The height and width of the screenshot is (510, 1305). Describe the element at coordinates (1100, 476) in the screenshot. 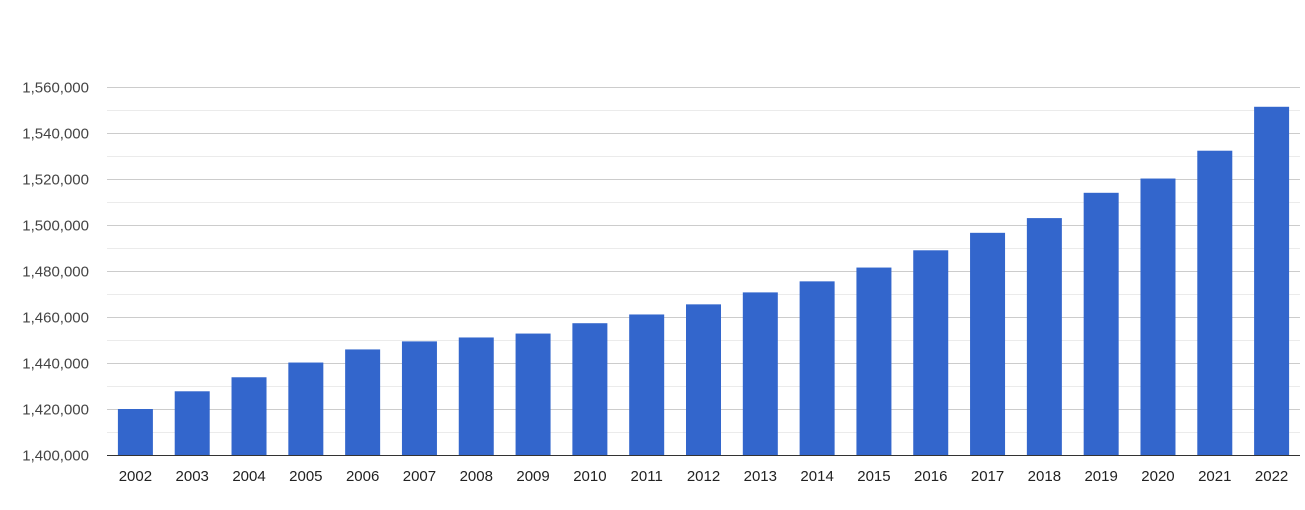

I see `x-tick-label: 2019` at that location.